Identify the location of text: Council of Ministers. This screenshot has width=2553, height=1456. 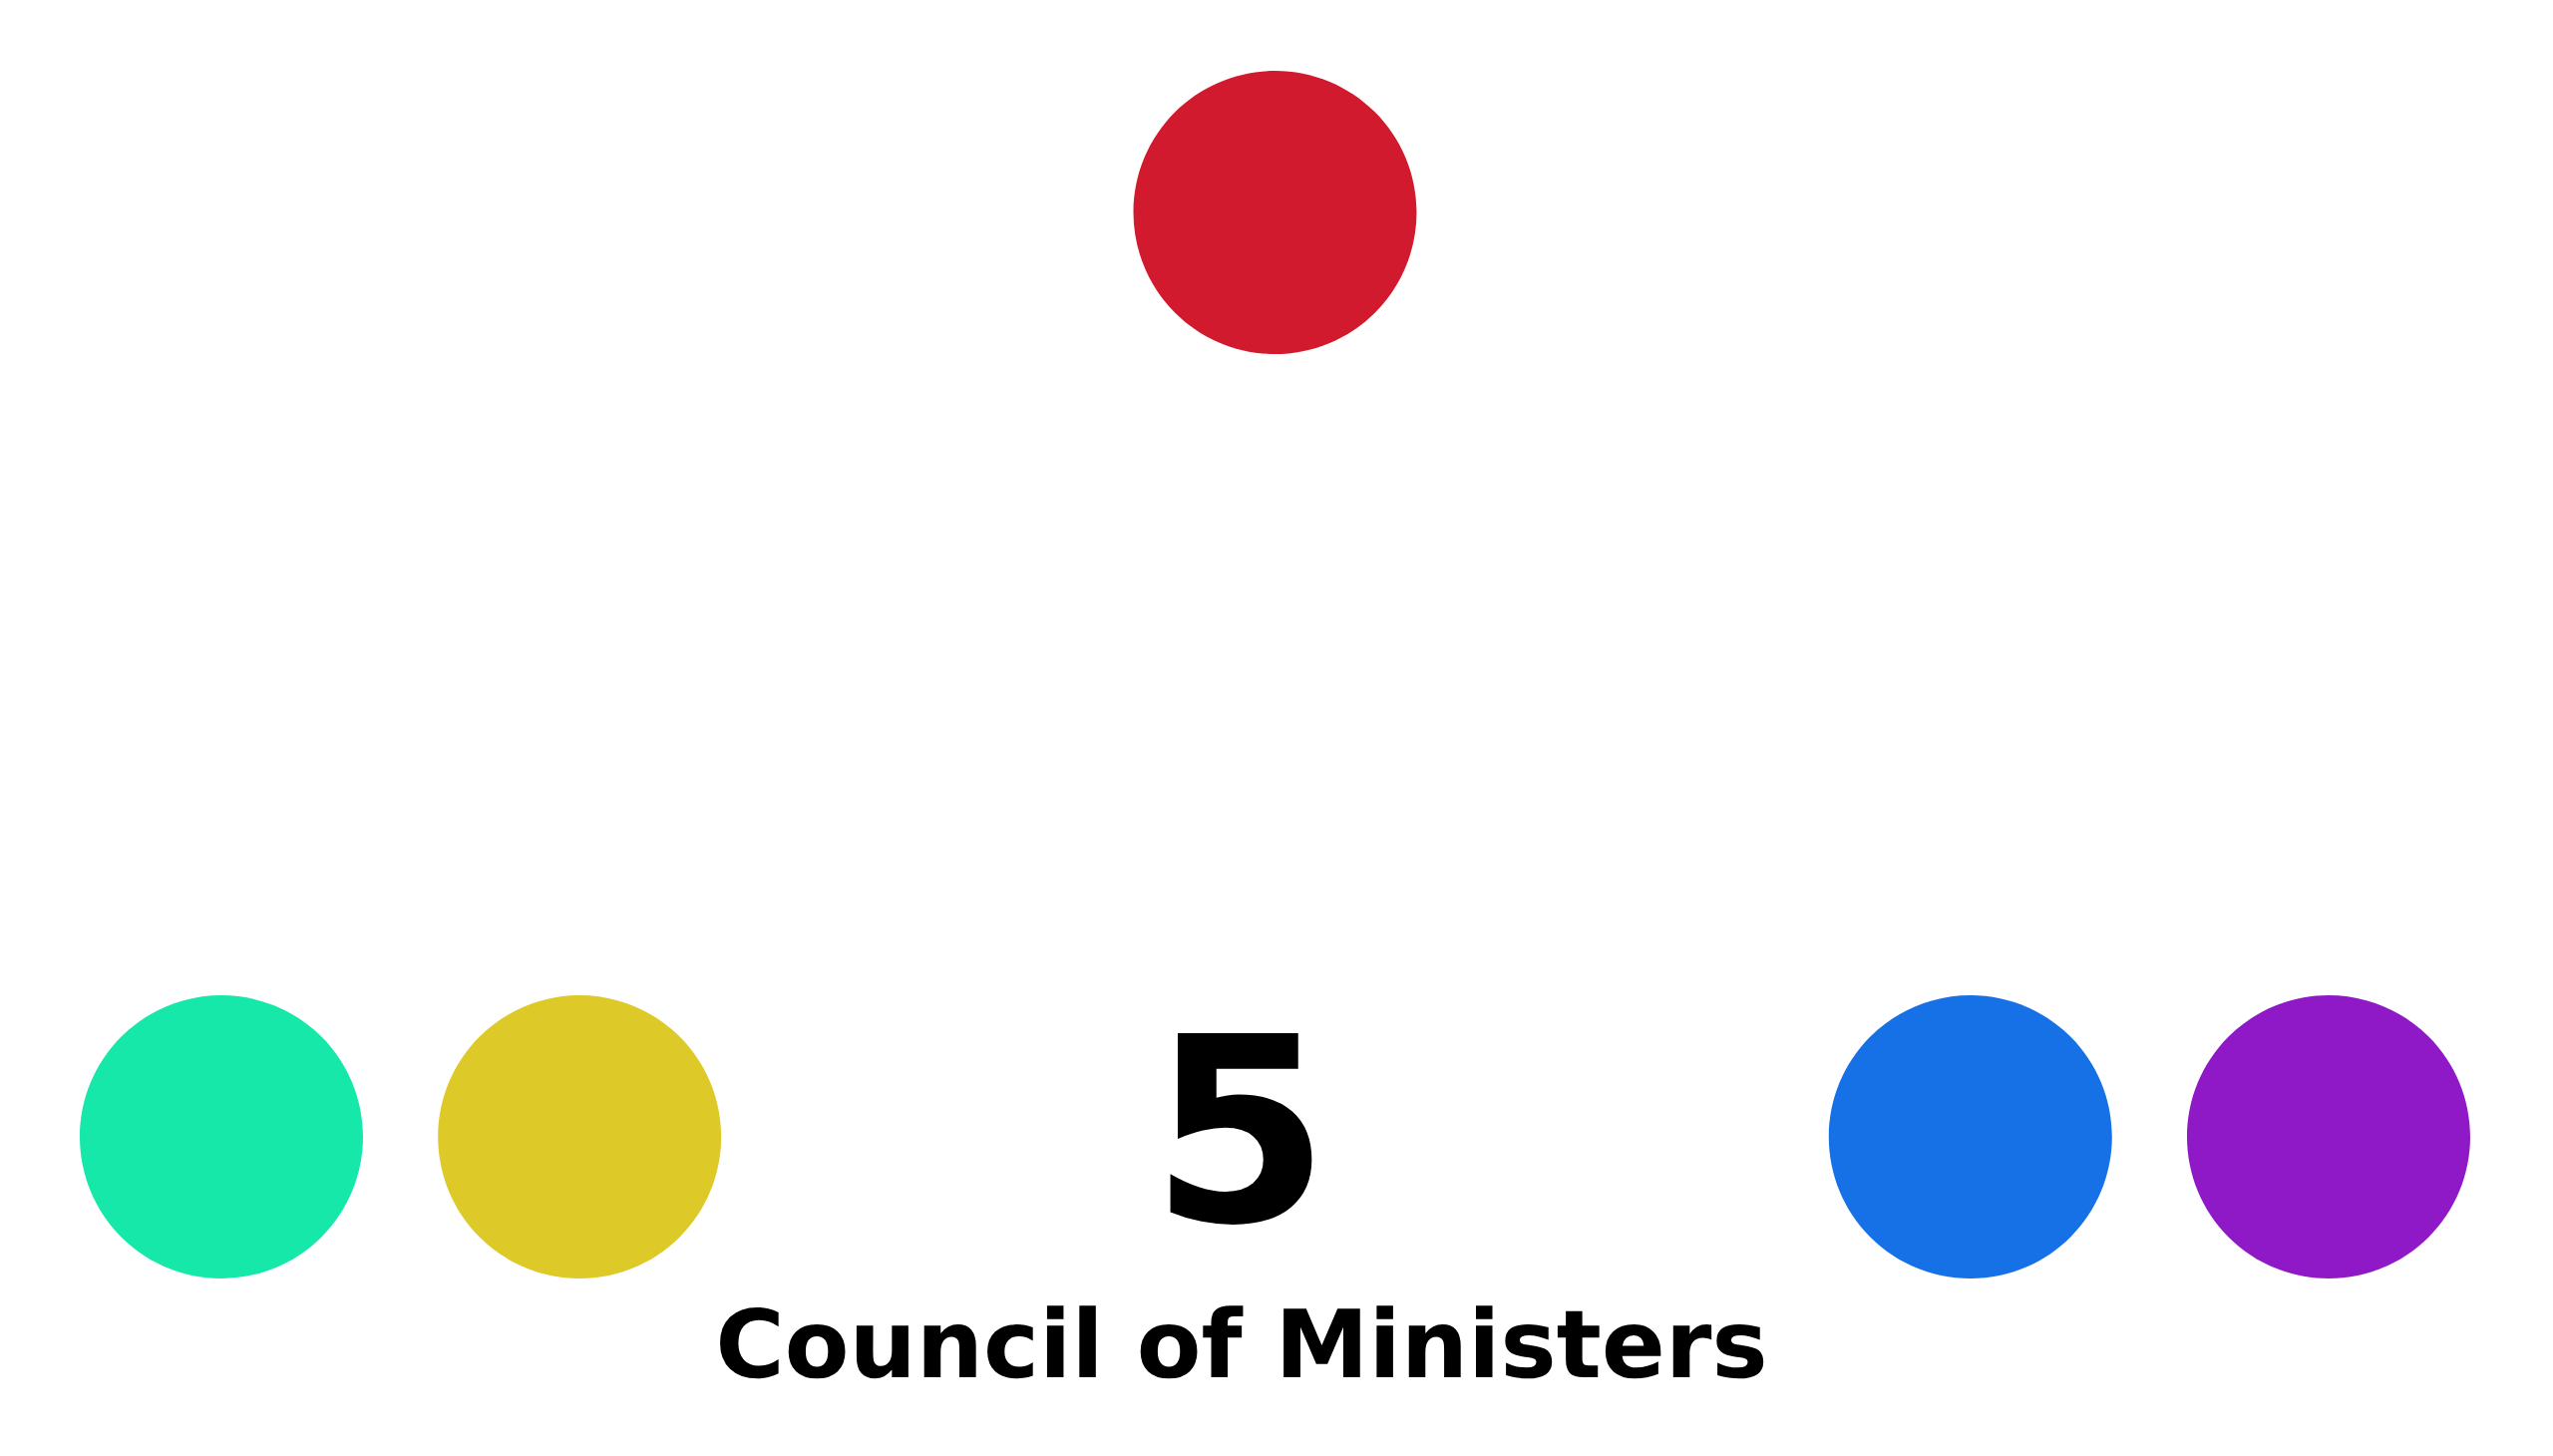
(1242, 1342).